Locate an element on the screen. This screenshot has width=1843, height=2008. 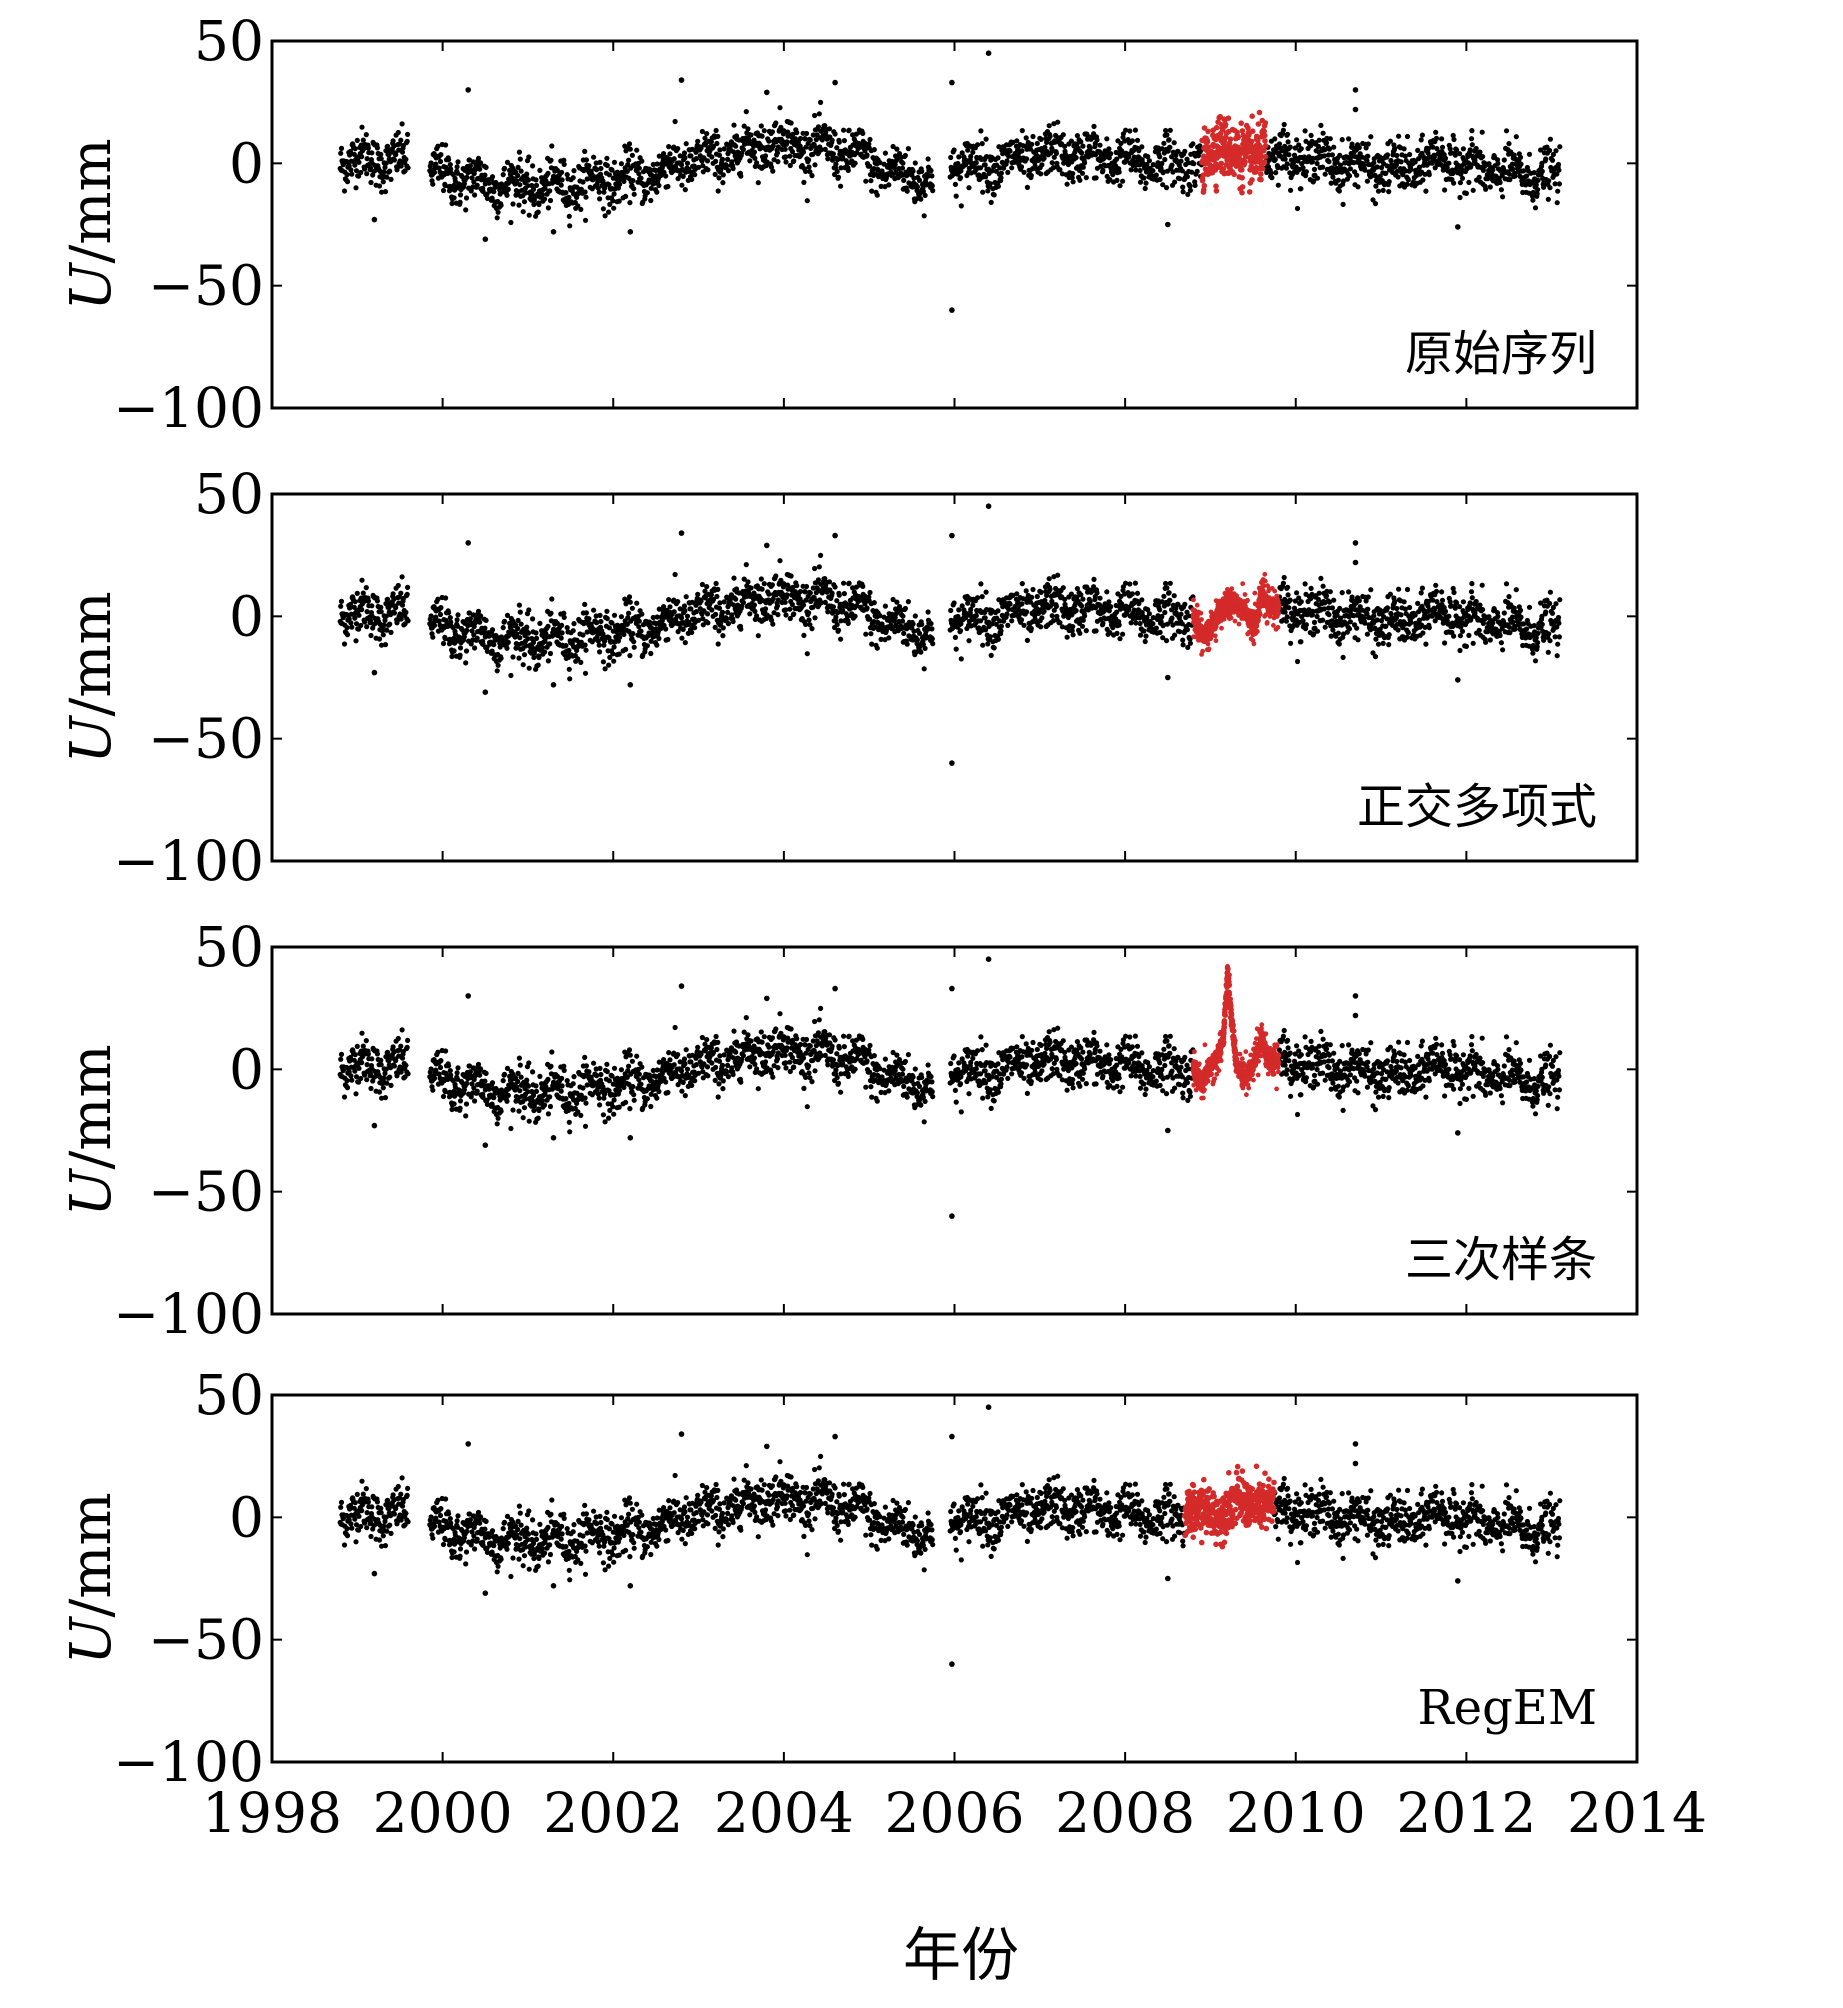
y-tick-label: 0 is located at coordinates (246, 616).